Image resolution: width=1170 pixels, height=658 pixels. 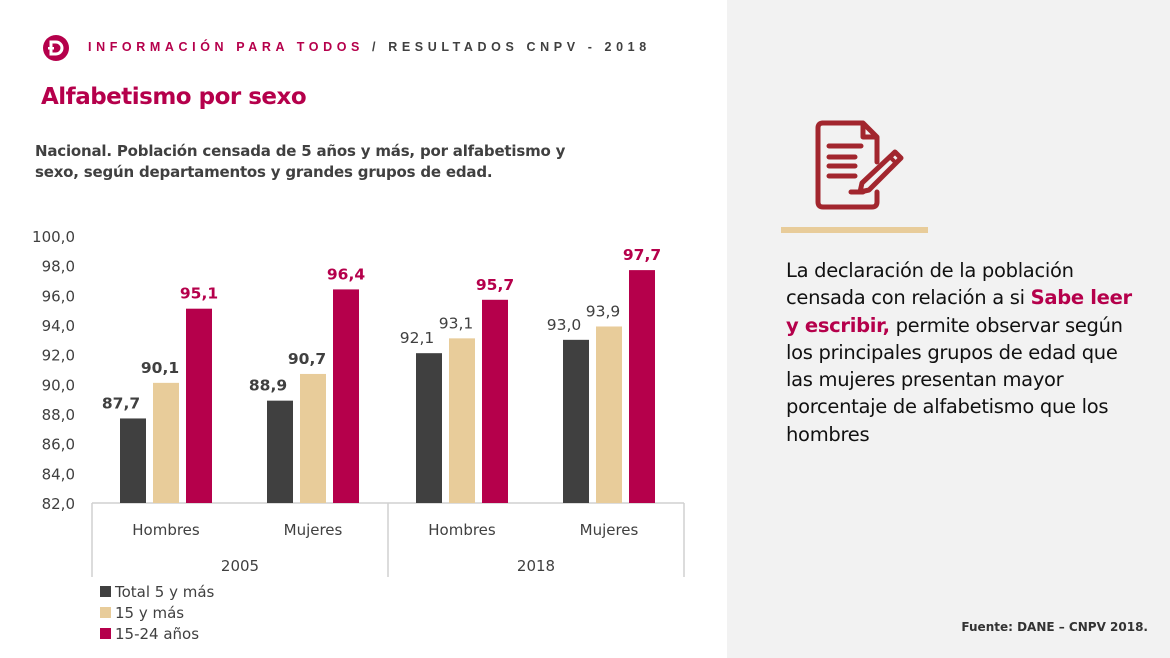 I want to click on data-label: 87,7, so click(x=121, y=403).